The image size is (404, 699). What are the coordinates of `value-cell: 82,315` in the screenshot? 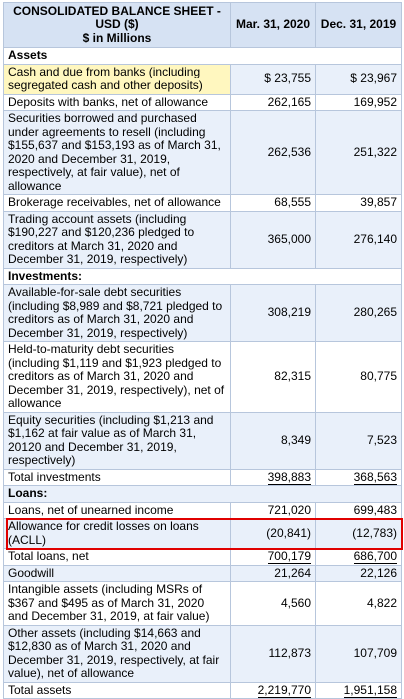 It's located at (273, 377).